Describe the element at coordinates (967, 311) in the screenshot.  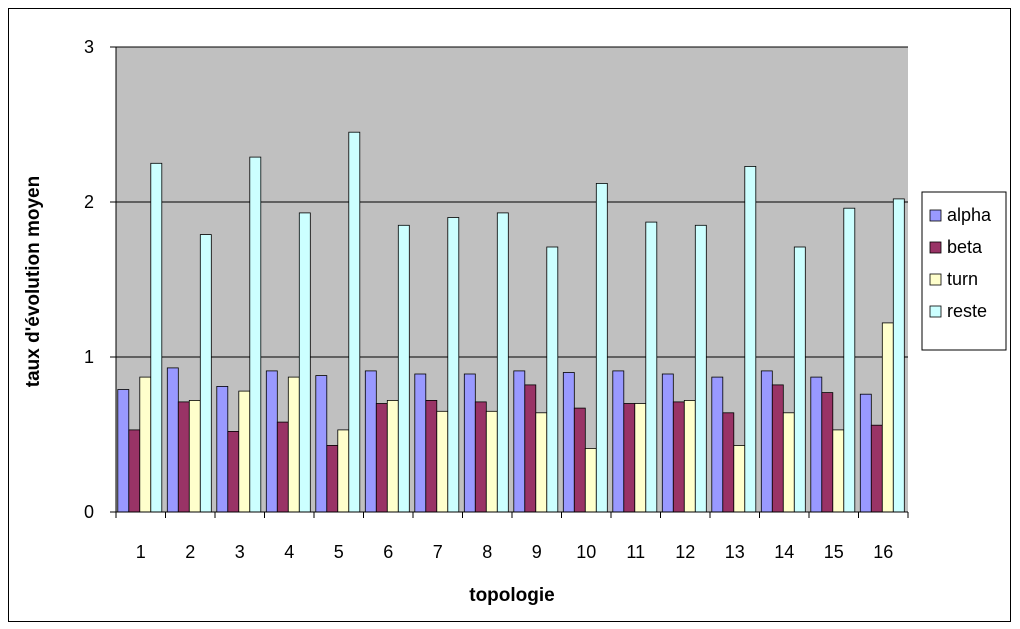
I see `legend-label-reste: reste` at that location.